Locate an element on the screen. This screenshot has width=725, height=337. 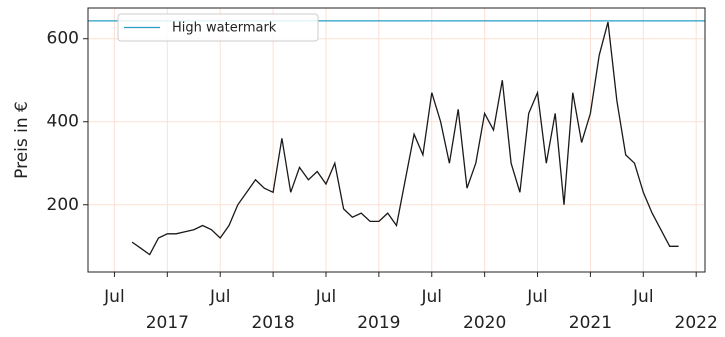
x-tick-label: 2020 is located at coordinates (484, 323).